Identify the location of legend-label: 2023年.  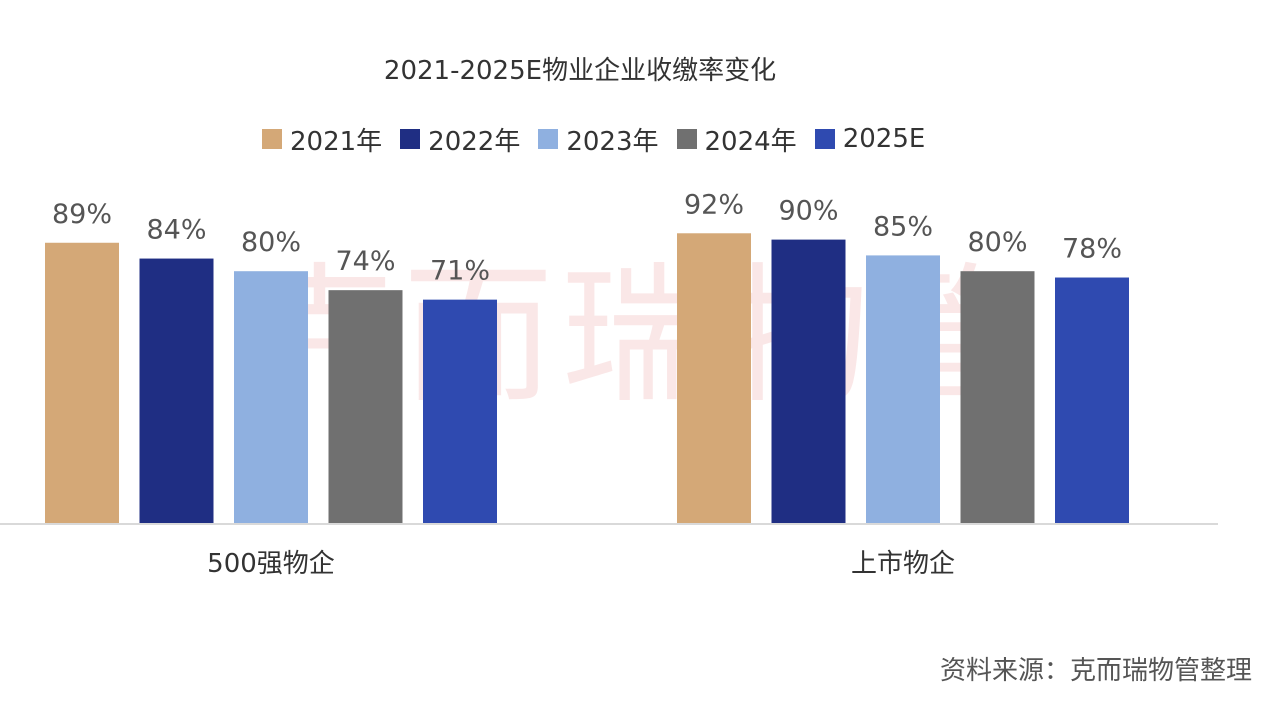
(612, 141).